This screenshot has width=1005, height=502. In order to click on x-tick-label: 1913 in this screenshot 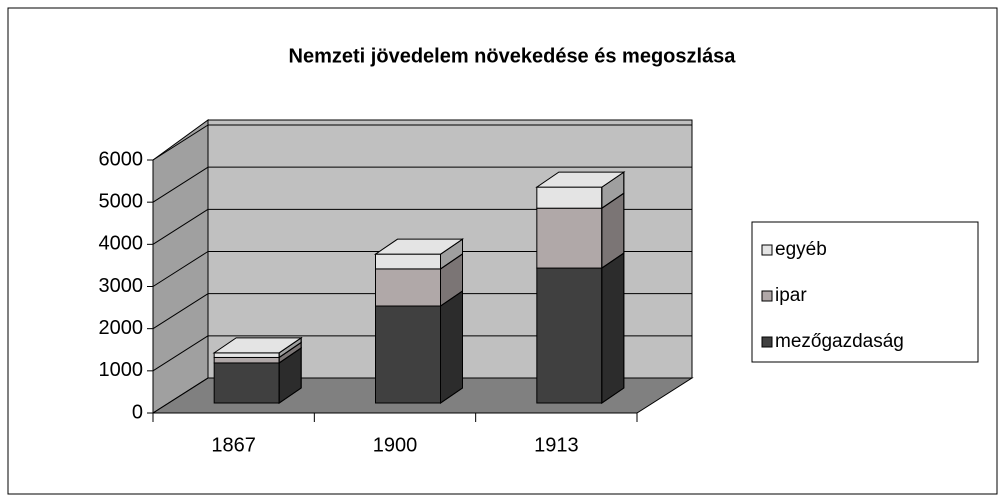, I will do `click(556, 445)`.